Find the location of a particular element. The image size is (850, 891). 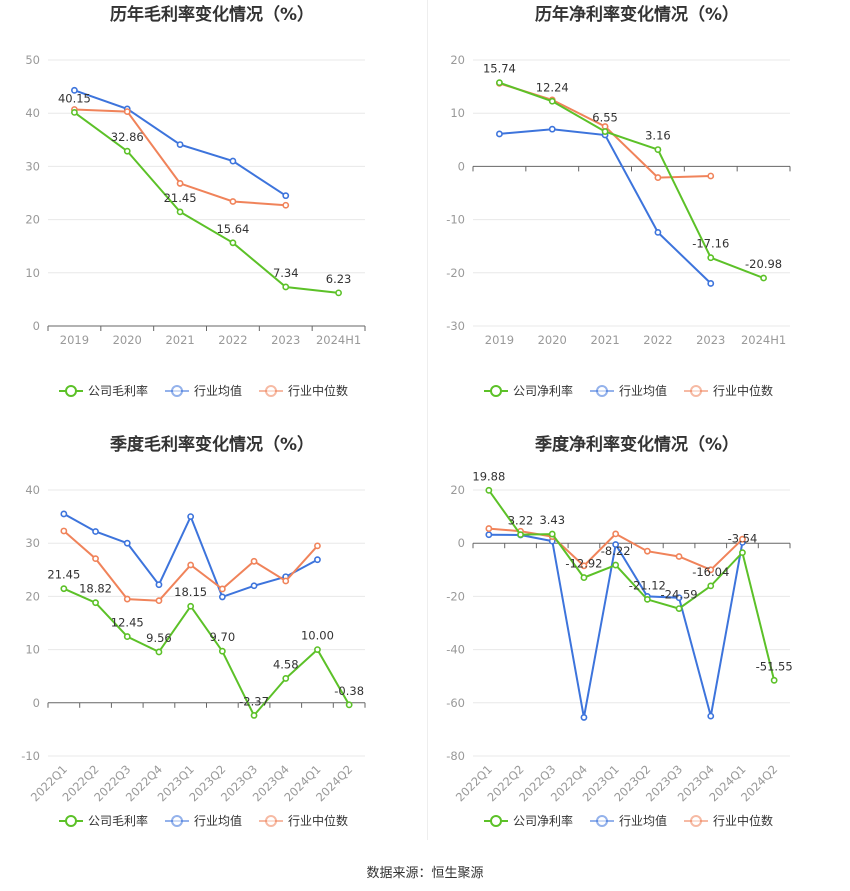

data-source: 数据来源：恒生聚源 is located at coordinates (425, 873).